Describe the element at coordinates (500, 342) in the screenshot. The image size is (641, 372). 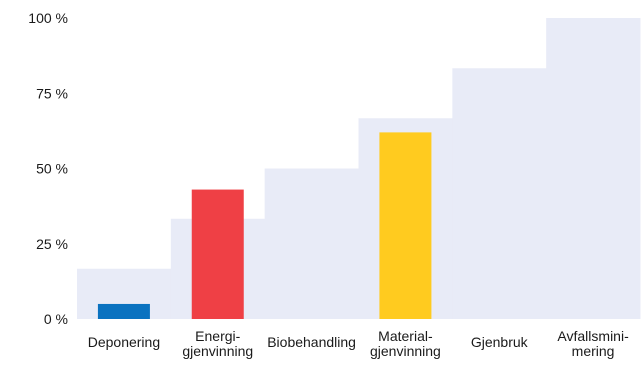
I see `x-category-label: Gjenbruk` at that location.